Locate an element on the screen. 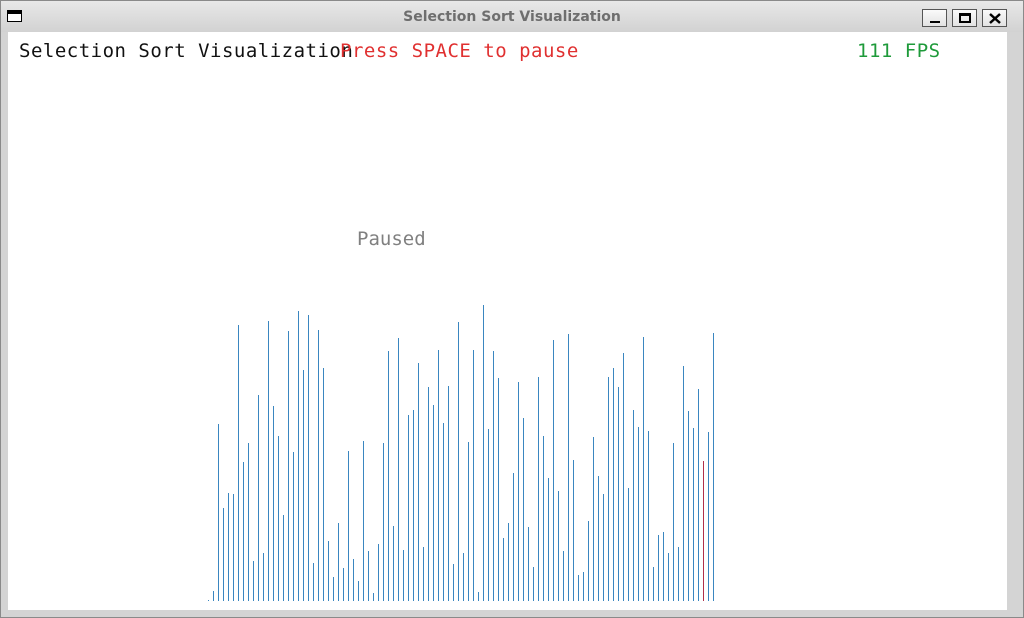 The image size is (1024, 618). maximize-button is located at coordinates (964, 18).